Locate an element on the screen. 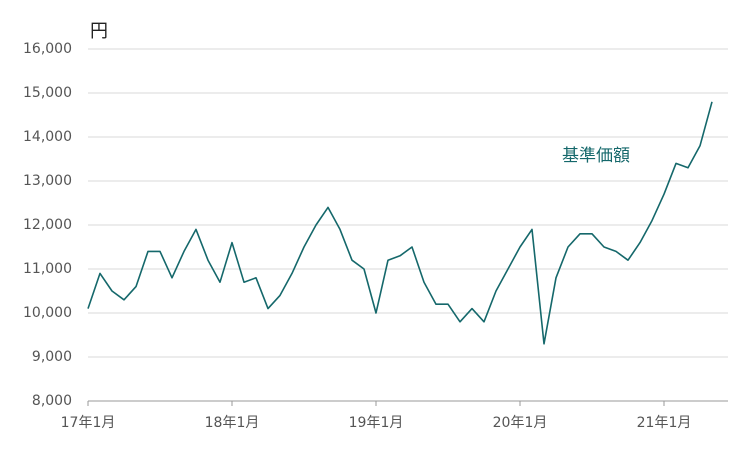 The image size is (750, 450). annotation: 基準価額 is located at coordinates (596, 156).